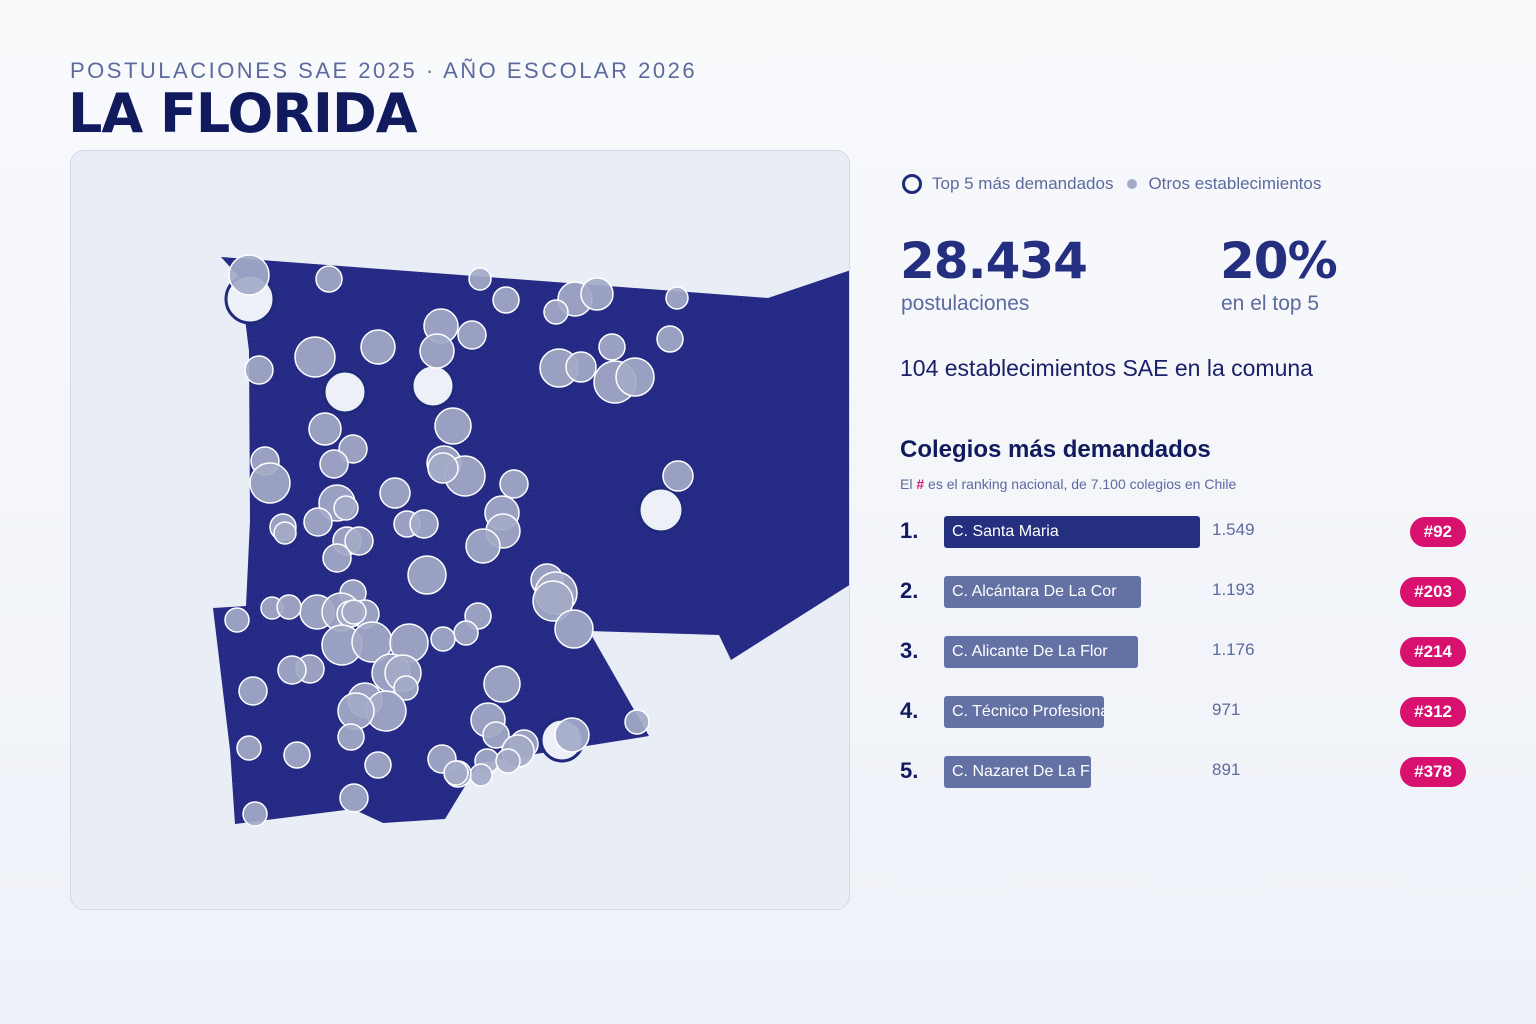 This screenshot has width=1536, height=1024. I want to click on rank-position: 1., so click(909, 530).